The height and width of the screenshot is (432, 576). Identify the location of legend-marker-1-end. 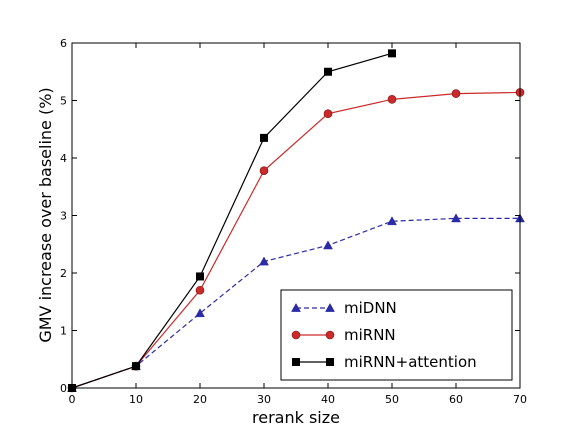
(330, 335).